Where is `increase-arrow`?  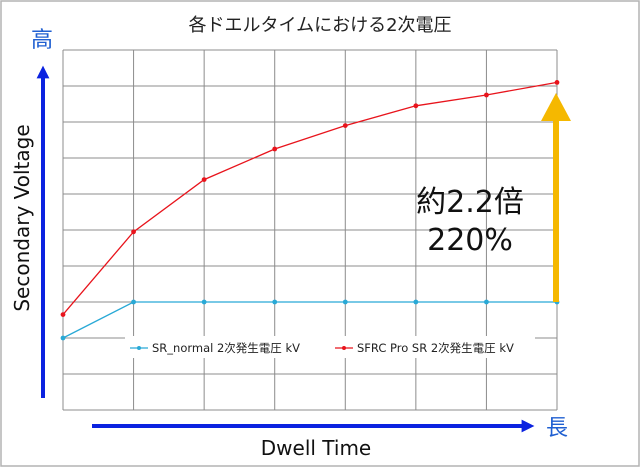
increase-arrow is located at coordinates (556, 197).